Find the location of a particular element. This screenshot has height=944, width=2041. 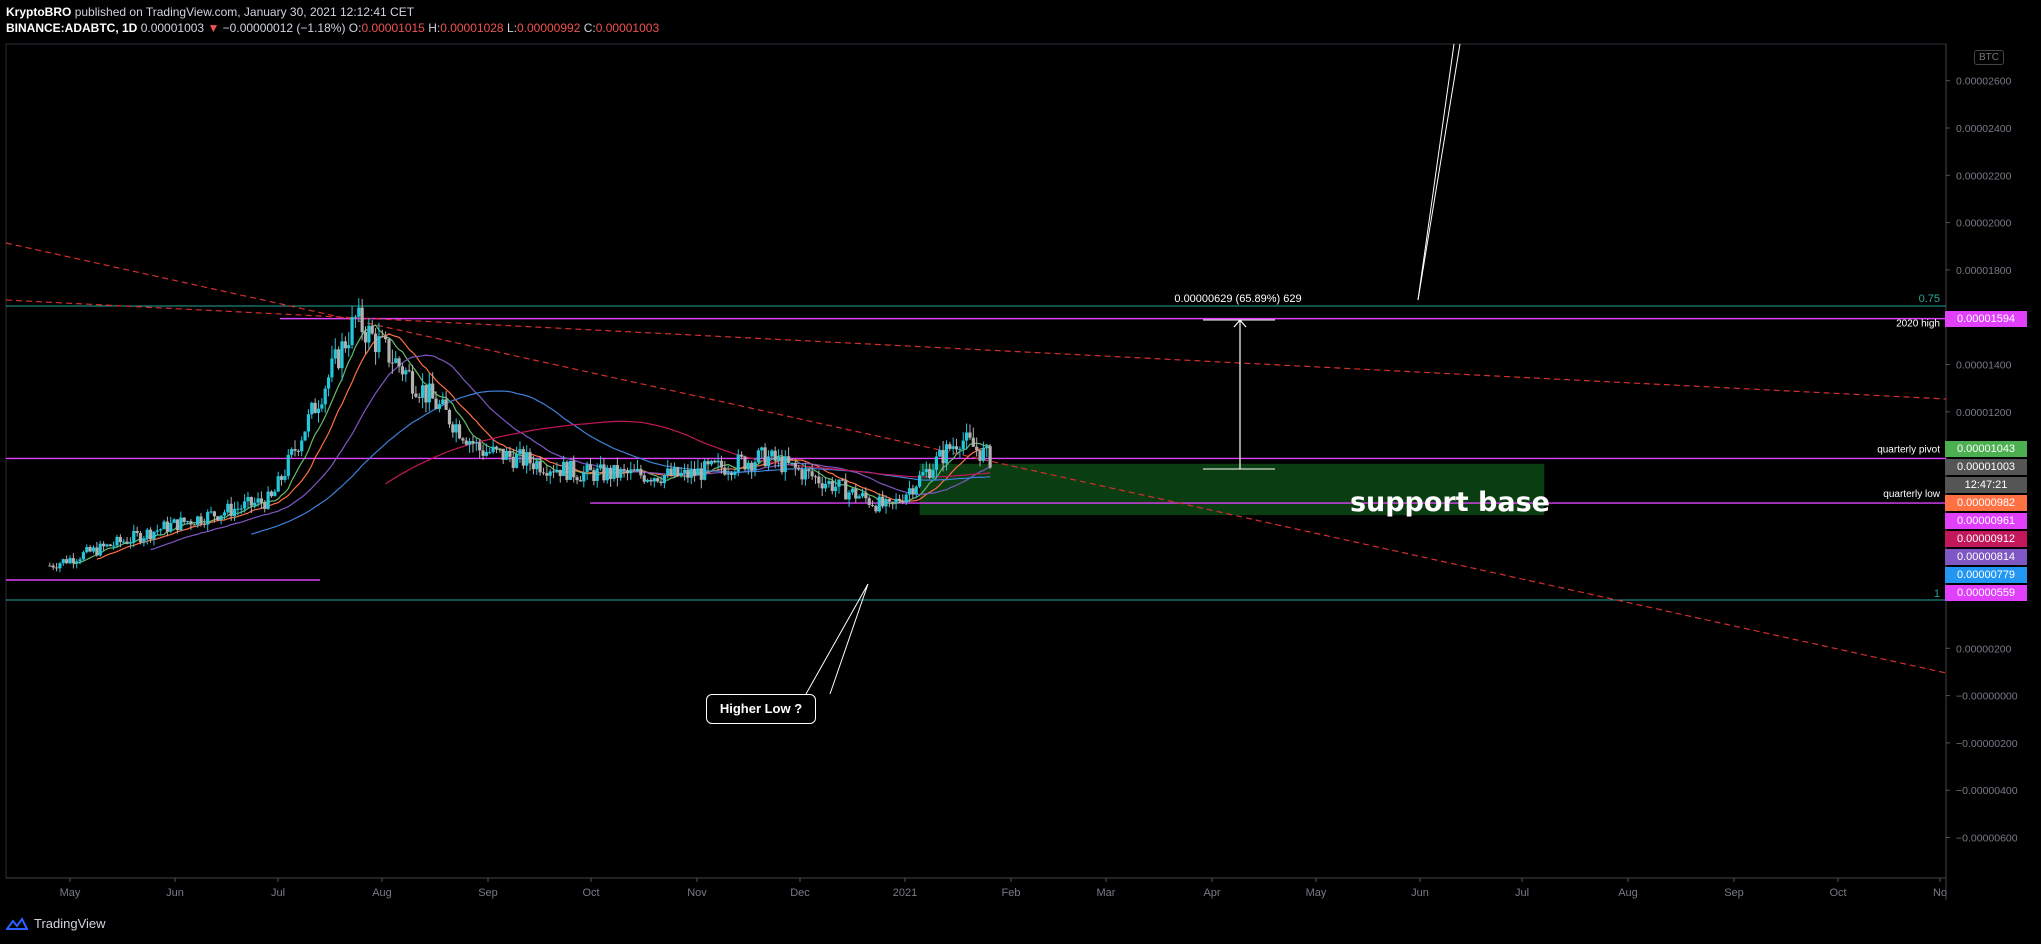

x-tick-label: Oct is located at coordinates (1837, 893).